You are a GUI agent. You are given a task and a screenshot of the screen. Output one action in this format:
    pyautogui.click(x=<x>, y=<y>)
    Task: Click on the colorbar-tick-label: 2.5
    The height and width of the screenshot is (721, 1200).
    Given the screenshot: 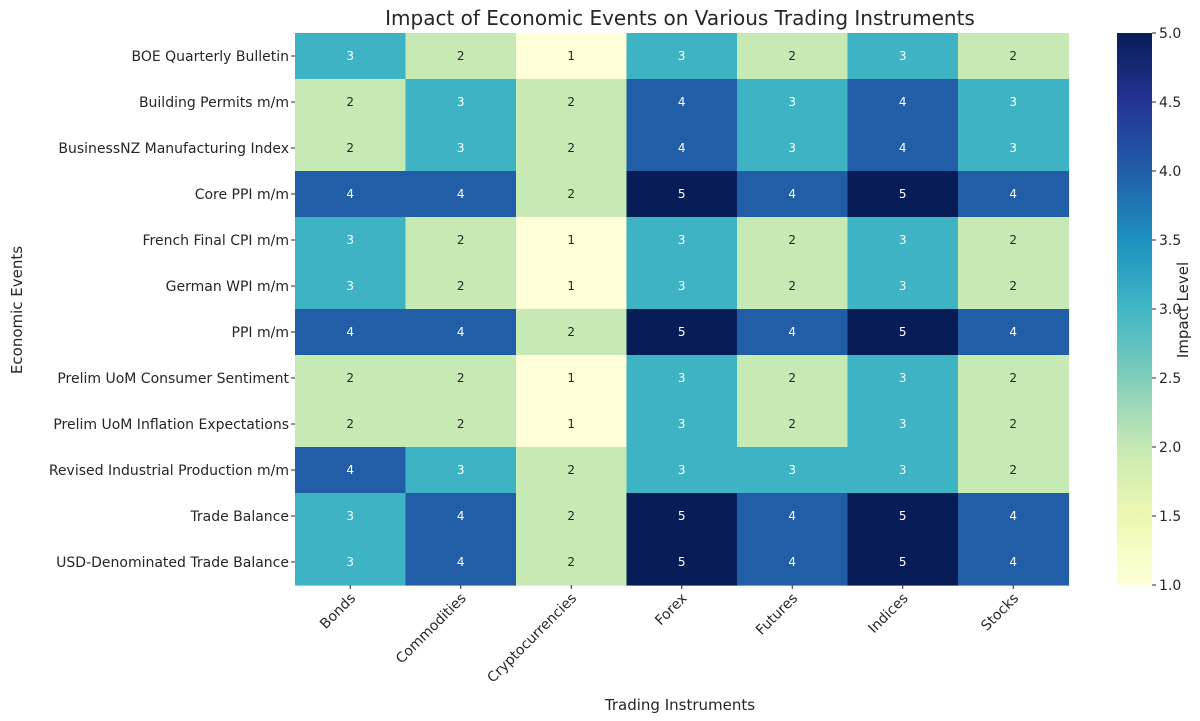 What is the action you would take?
    pyautogui.click(x=1170, y=379)
    